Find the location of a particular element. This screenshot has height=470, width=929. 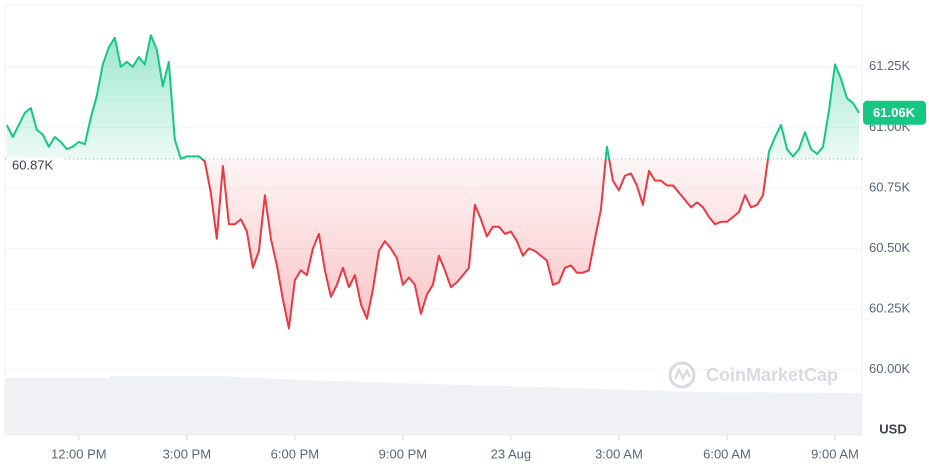

y-tick-label: 60.25K is located at coordinates (890, 307).